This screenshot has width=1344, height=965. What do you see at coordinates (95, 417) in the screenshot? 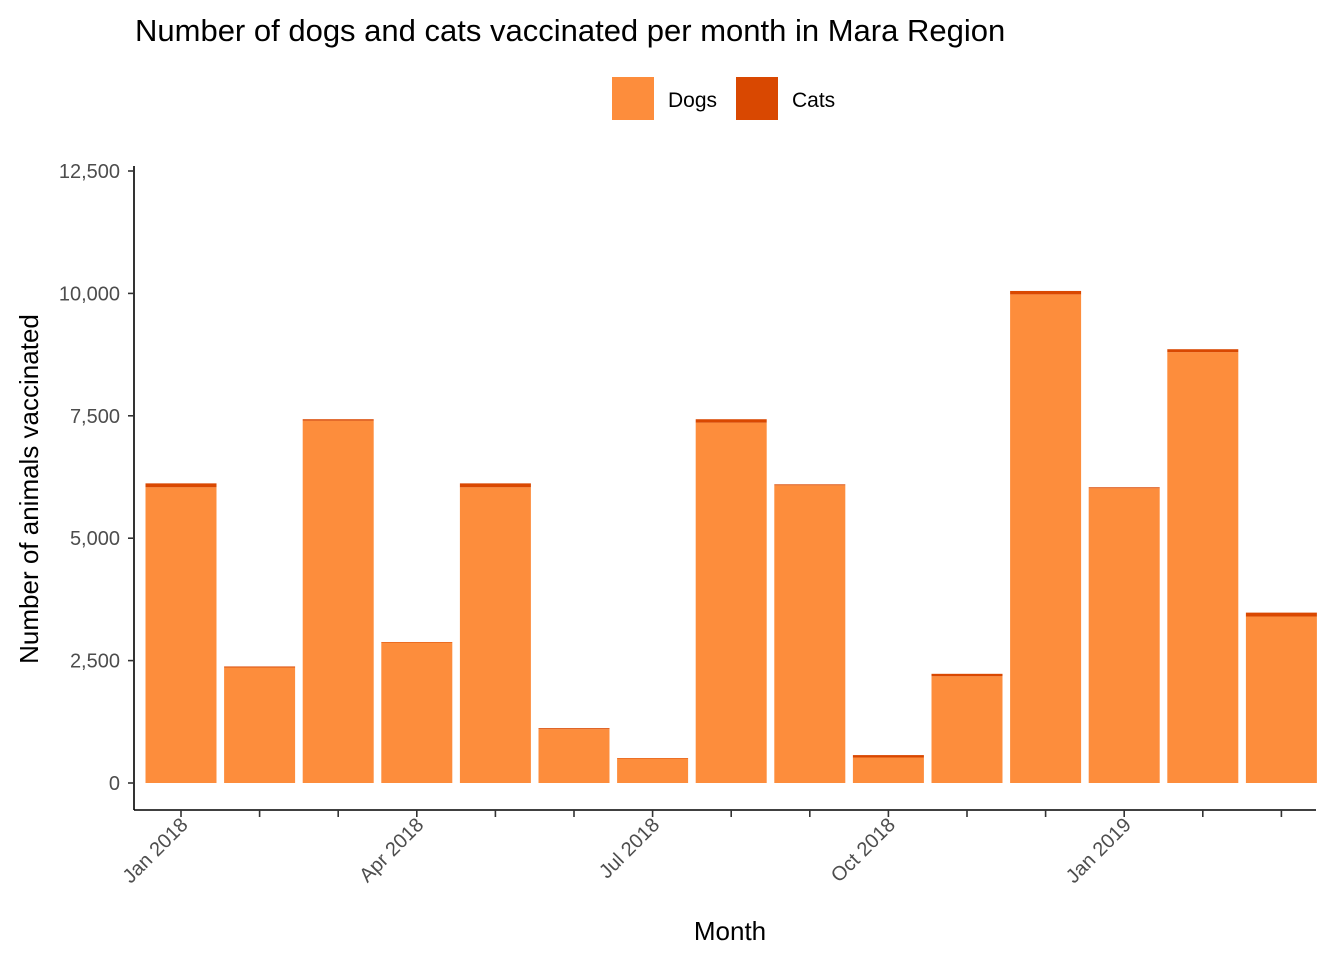
I see `y-tick-label: 7,500` at bounding box center [95, 417].